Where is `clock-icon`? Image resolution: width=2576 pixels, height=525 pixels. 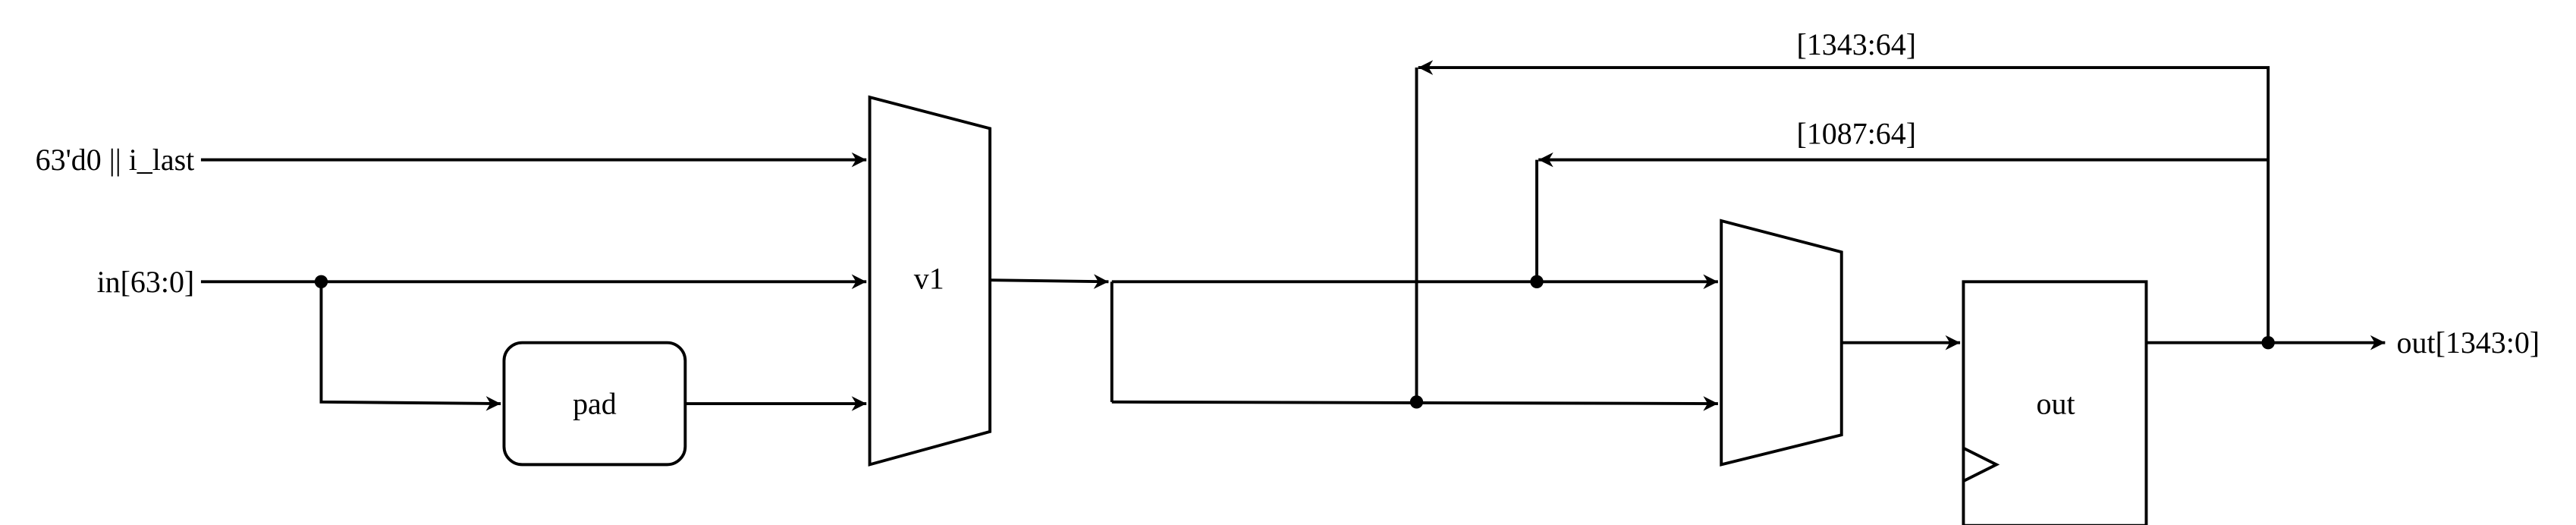 clock-icon is located at coordinates (1981, 464).